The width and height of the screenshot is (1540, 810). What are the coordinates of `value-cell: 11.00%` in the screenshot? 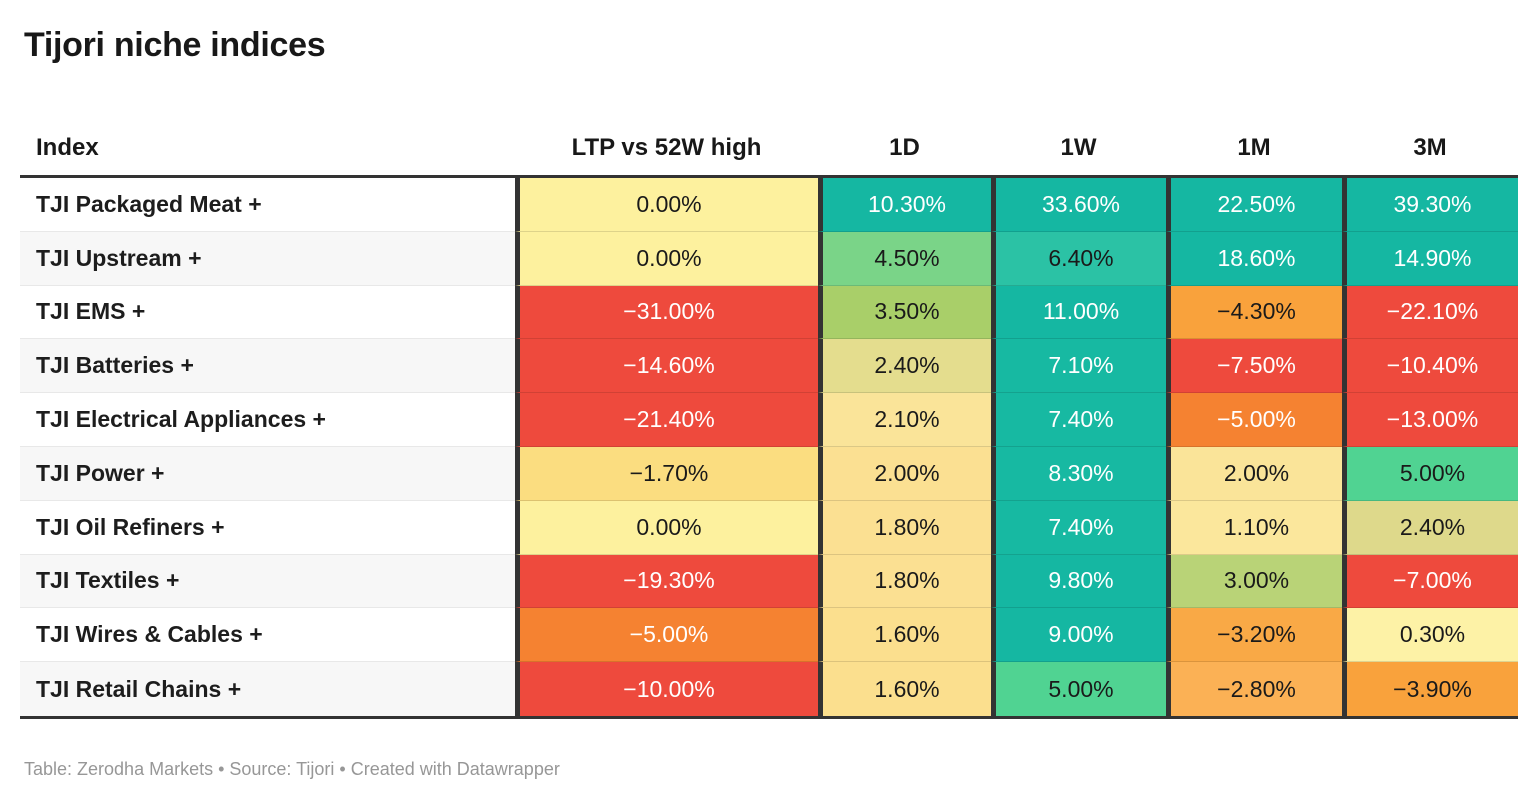 It's located at (1078, 312).